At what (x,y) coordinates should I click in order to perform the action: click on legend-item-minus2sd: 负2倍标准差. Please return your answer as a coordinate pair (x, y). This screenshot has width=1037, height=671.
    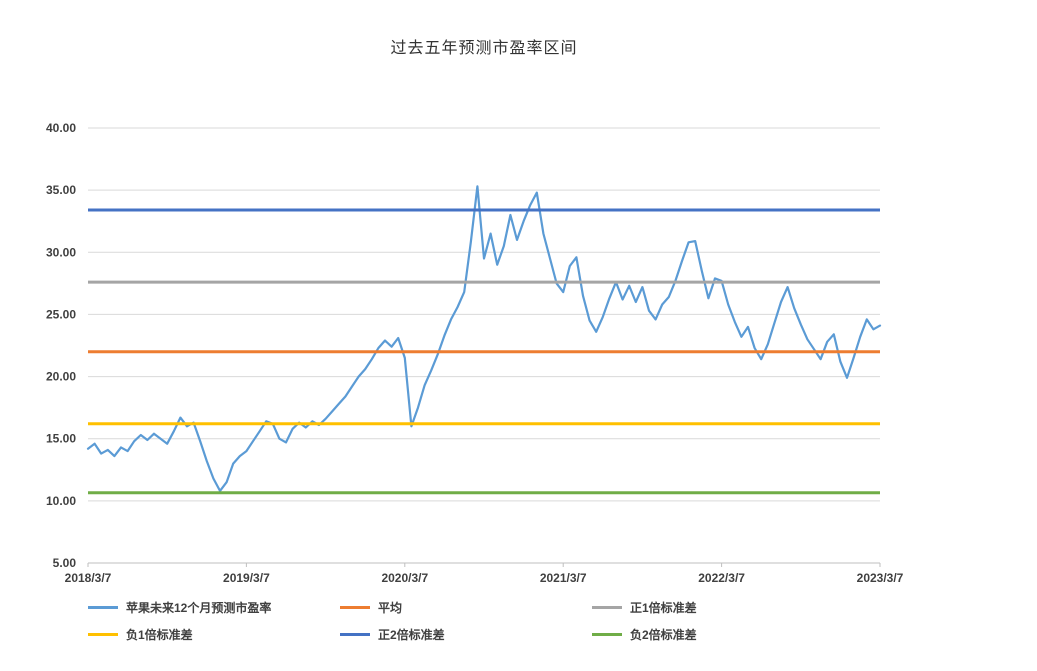
    Looking at the image, I should click on (718, 634).